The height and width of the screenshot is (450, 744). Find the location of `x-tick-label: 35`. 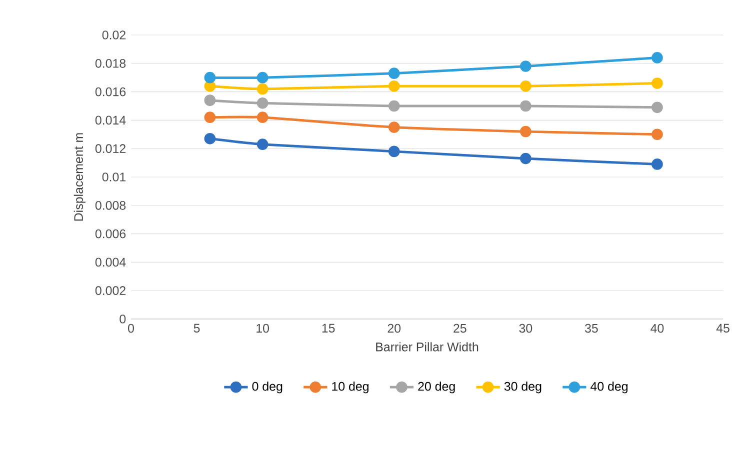

x-tick-label: 35 is located at coordinates (591, 328).